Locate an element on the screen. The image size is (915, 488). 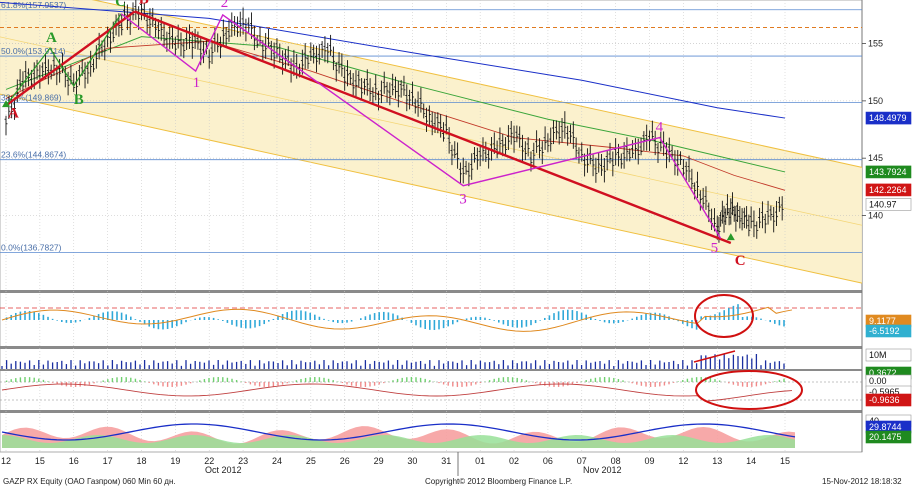
price-tag: 142.2264 is located at coordinates (888, 190).